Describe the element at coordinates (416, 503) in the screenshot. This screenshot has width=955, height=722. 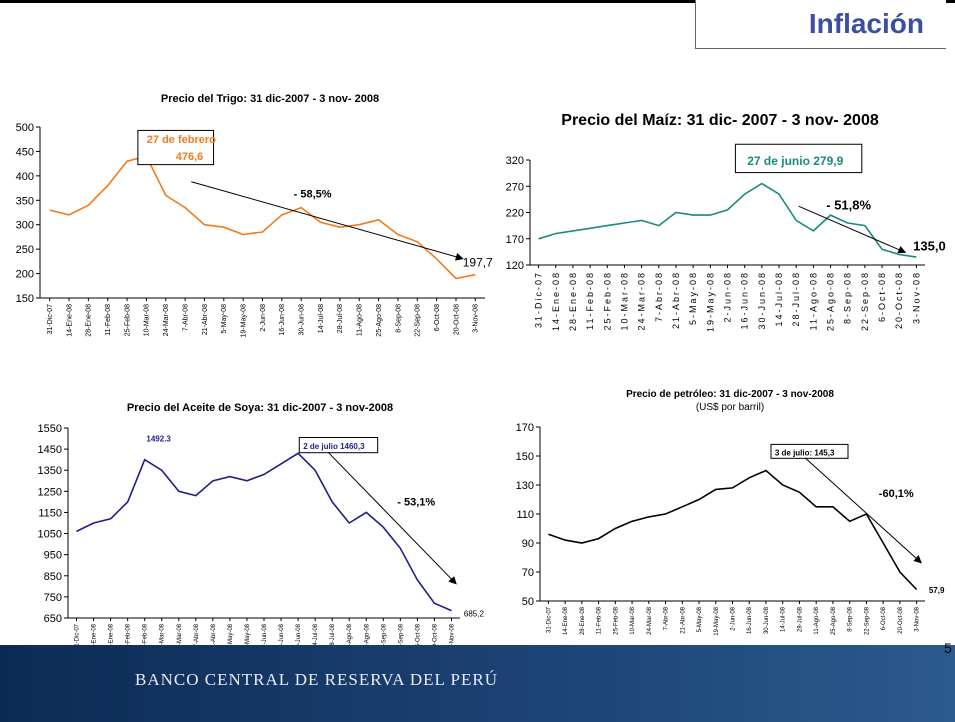
I see `annotation: - 53,1%` at that location.